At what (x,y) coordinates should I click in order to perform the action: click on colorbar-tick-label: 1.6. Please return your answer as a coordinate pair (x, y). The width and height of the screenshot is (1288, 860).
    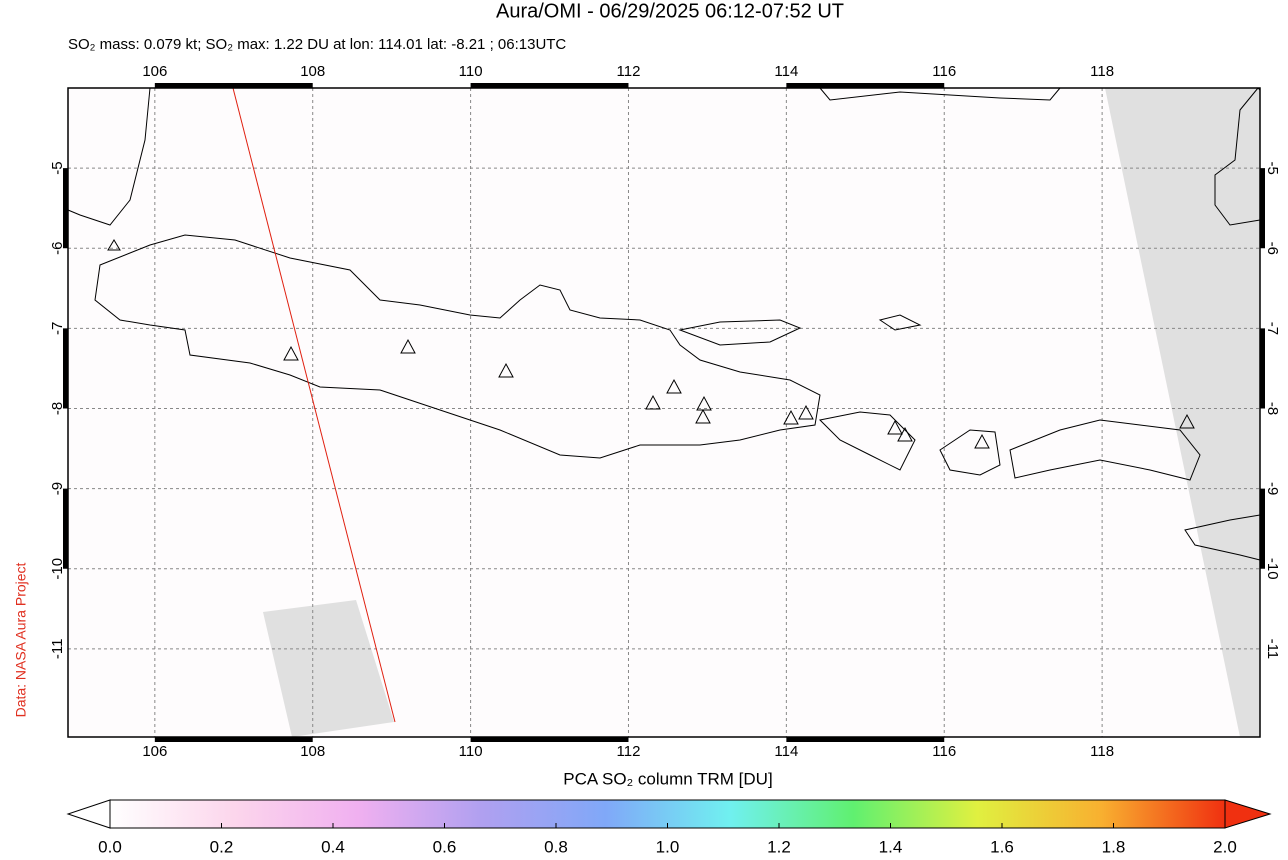
    Looking at the image, I should click on (1002, 846).